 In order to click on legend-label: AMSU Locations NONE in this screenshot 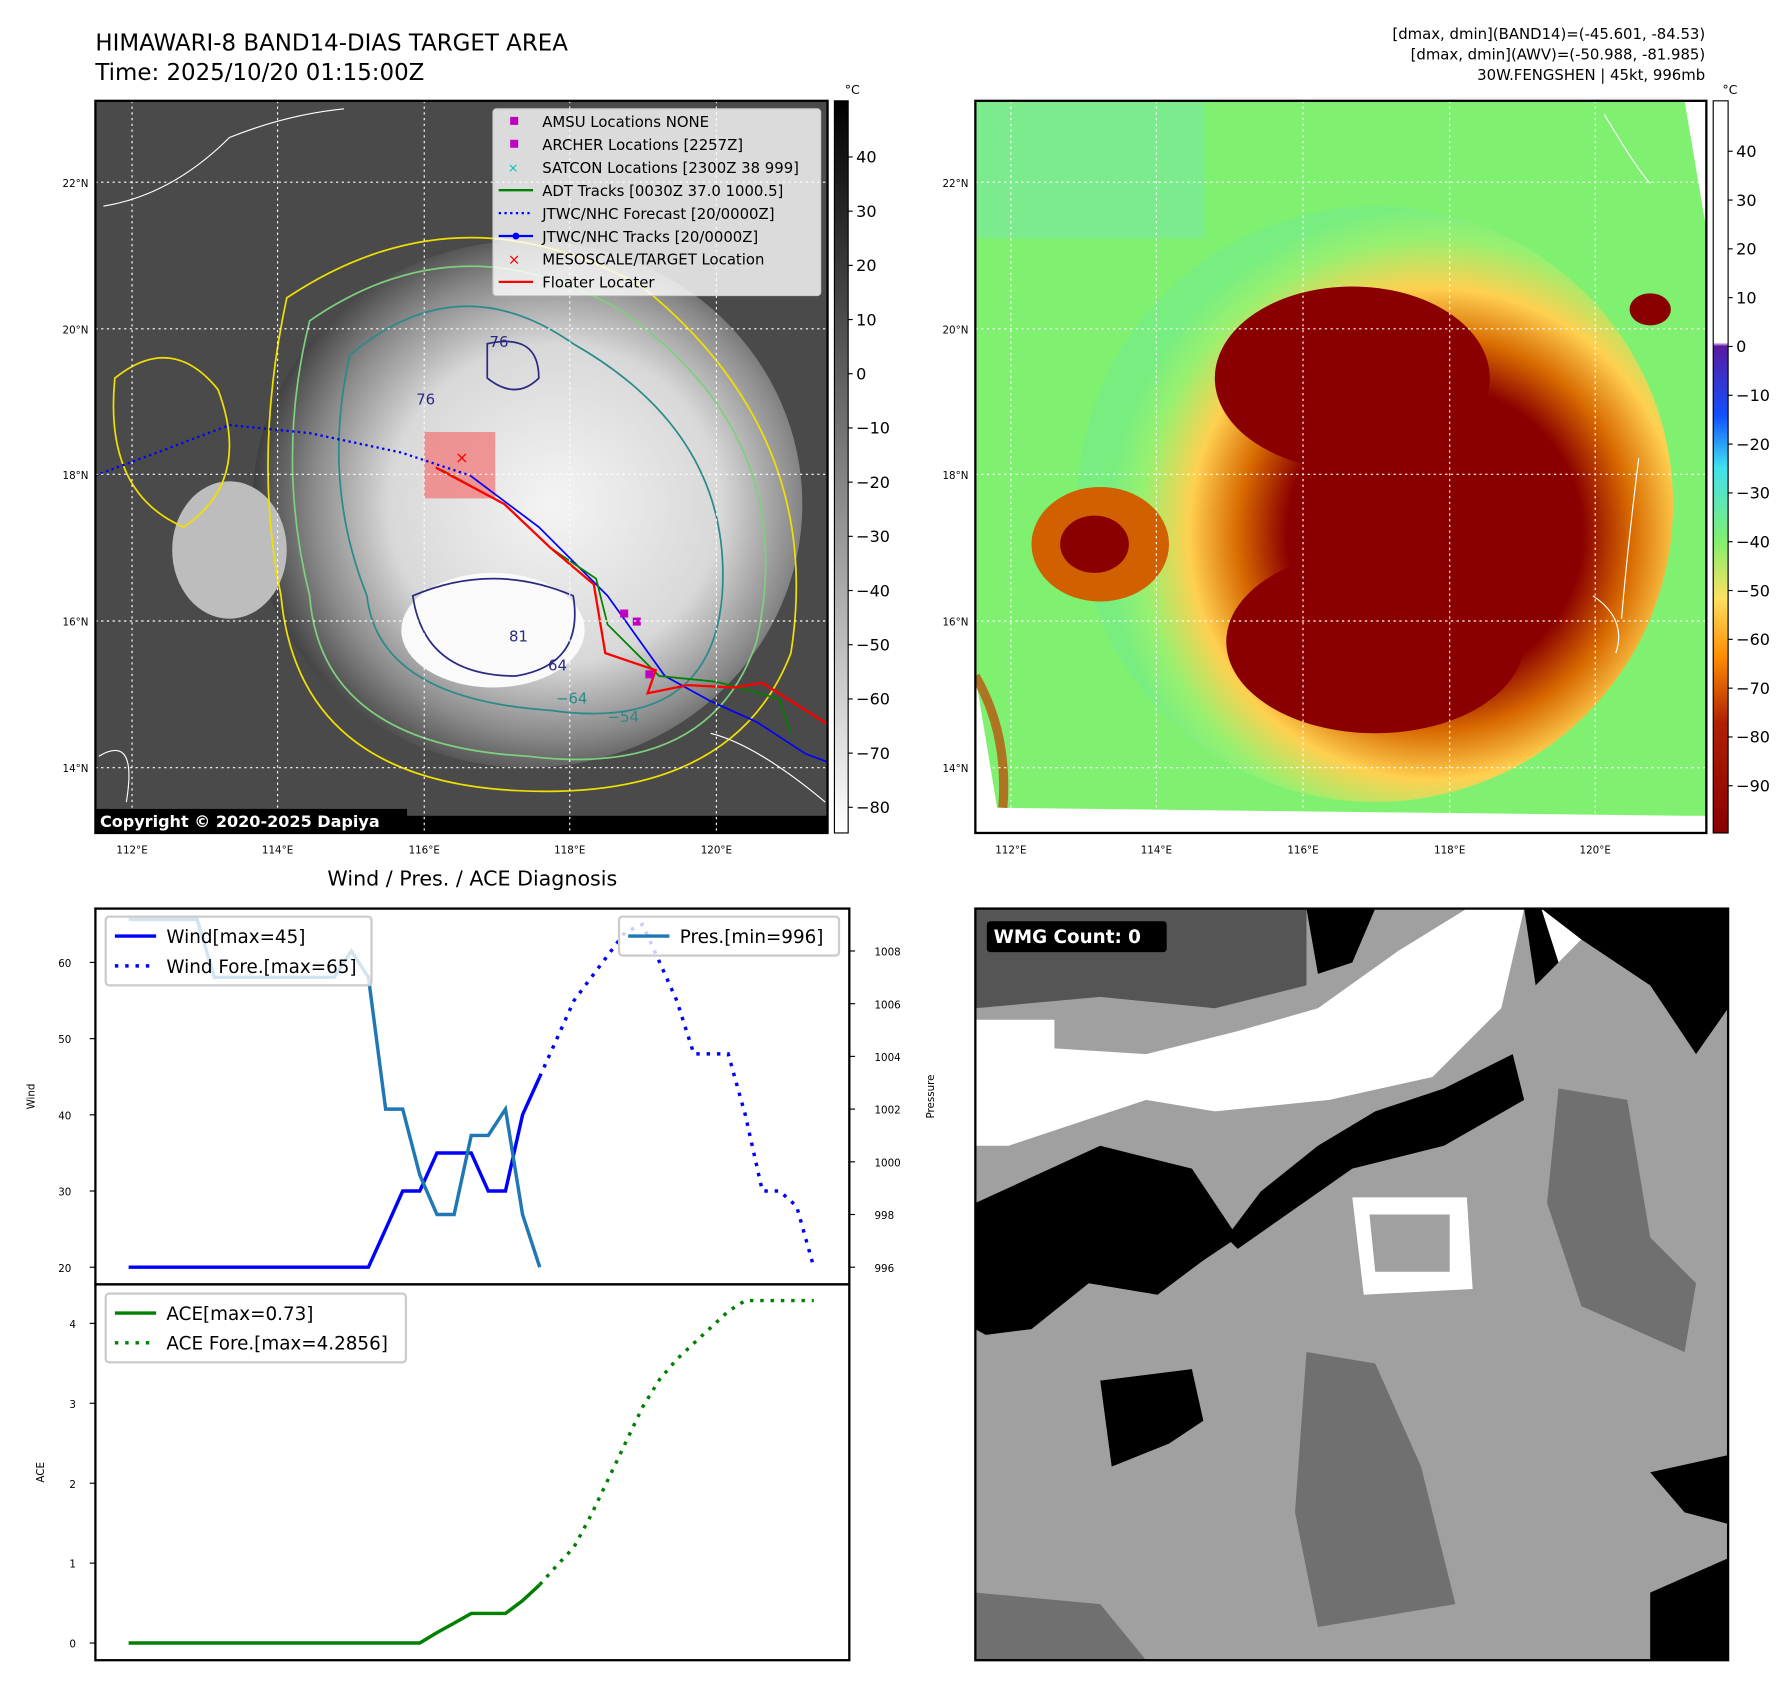, I will do `click(625, 122)`.